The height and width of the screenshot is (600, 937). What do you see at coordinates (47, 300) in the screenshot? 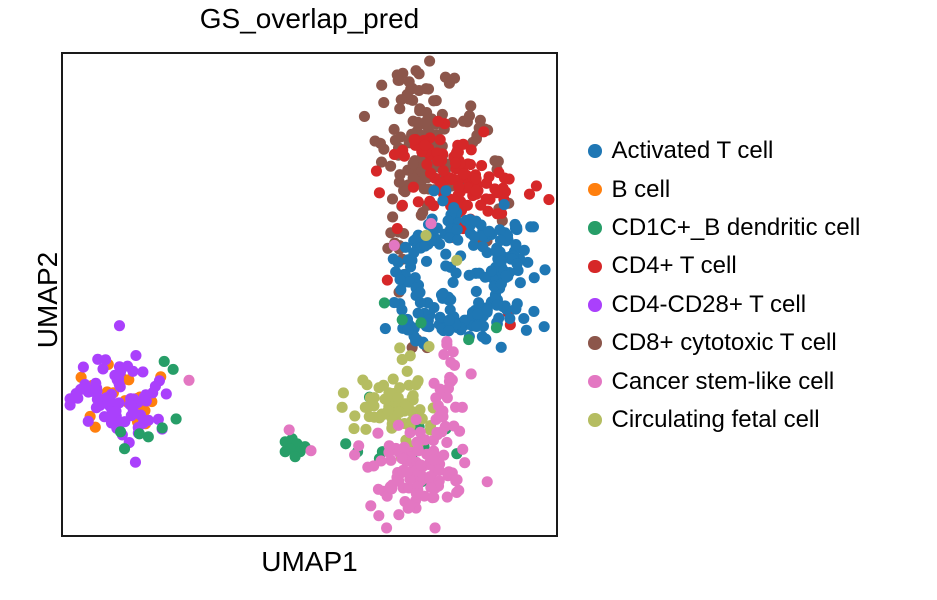
I see `y-axis-label: UMAP2` at bounding box center [47, 300].